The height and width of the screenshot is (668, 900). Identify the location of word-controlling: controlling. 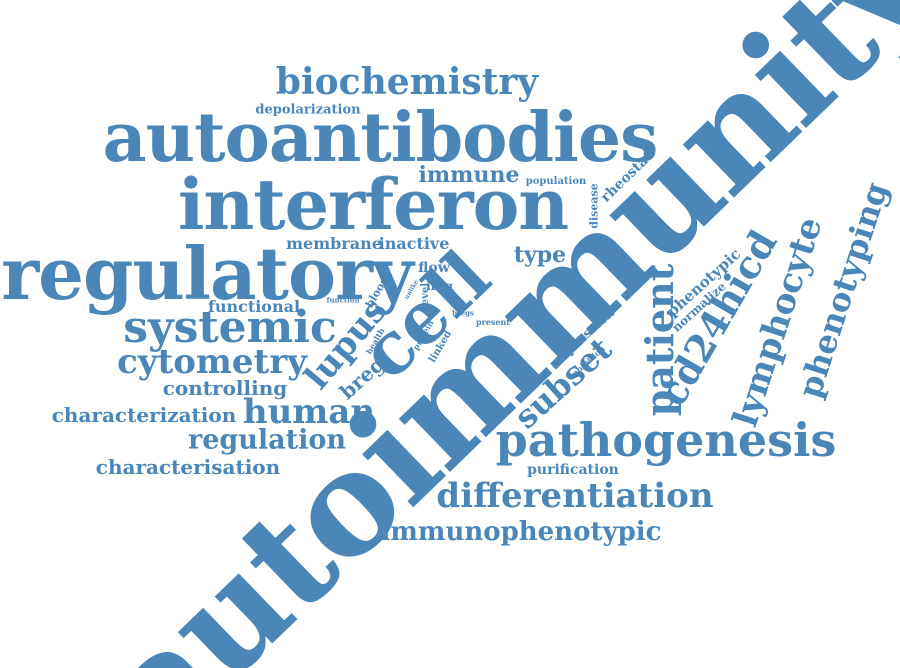
(225, 388).